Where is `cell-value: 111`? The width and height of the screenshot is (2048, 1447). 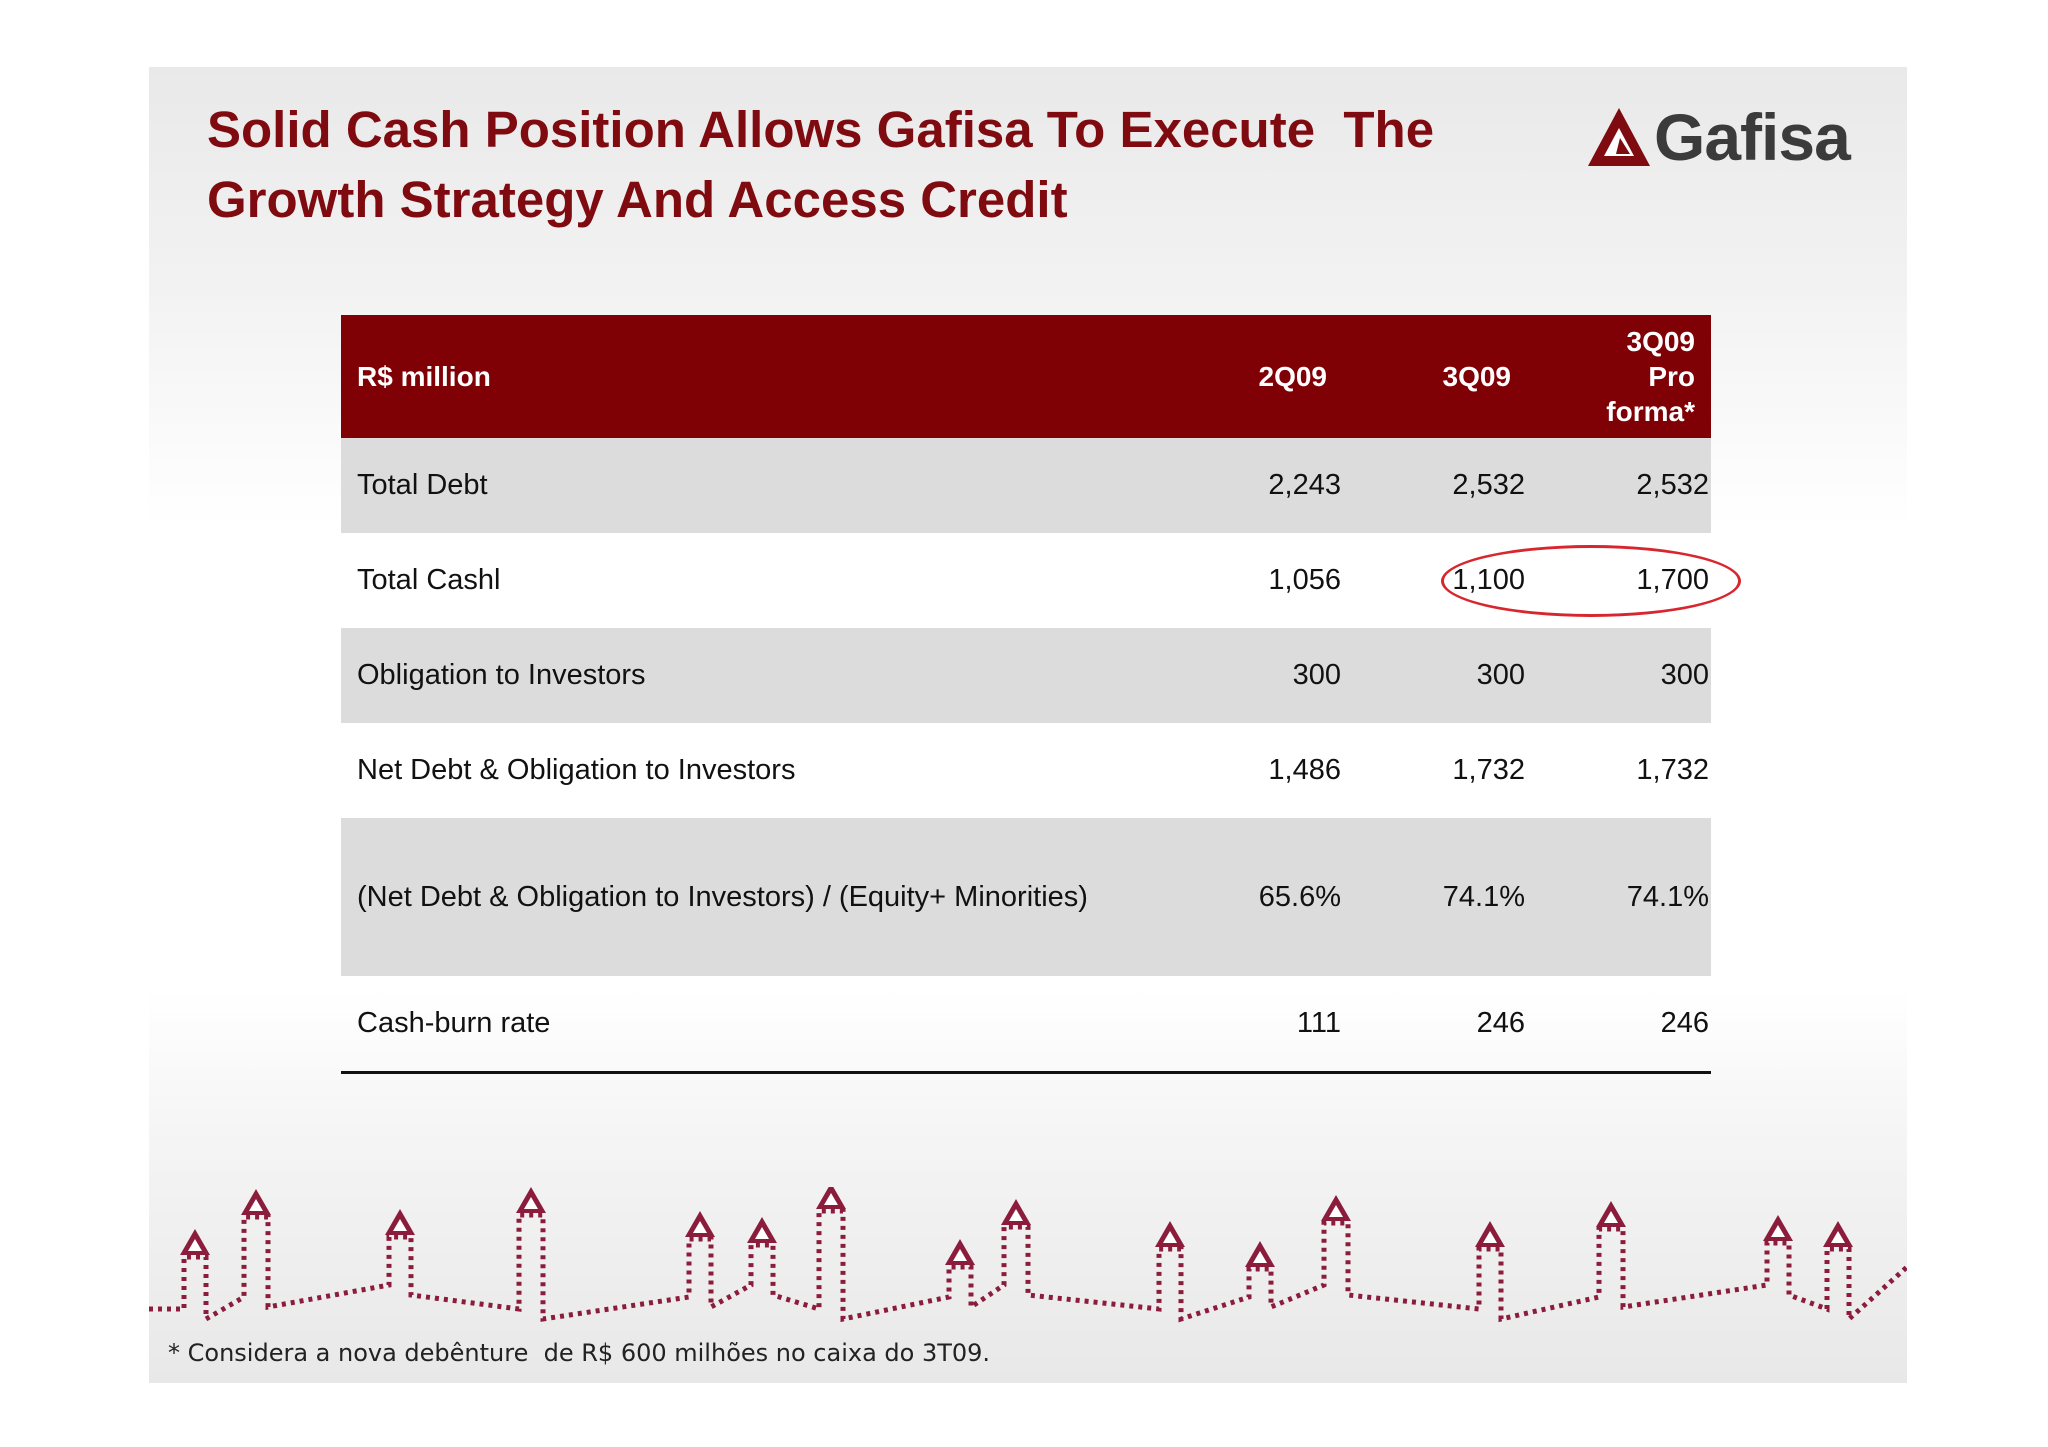 cell-value: 111 is located at coordinates (1252, 1025).